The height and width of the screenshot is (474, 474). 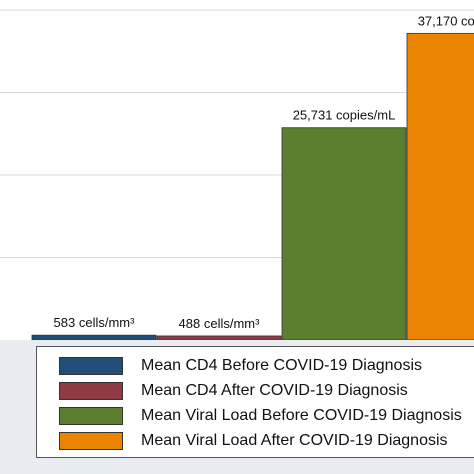 I want to click on data-label-0: 583 cells/mm³, so click(x=95, y=322).